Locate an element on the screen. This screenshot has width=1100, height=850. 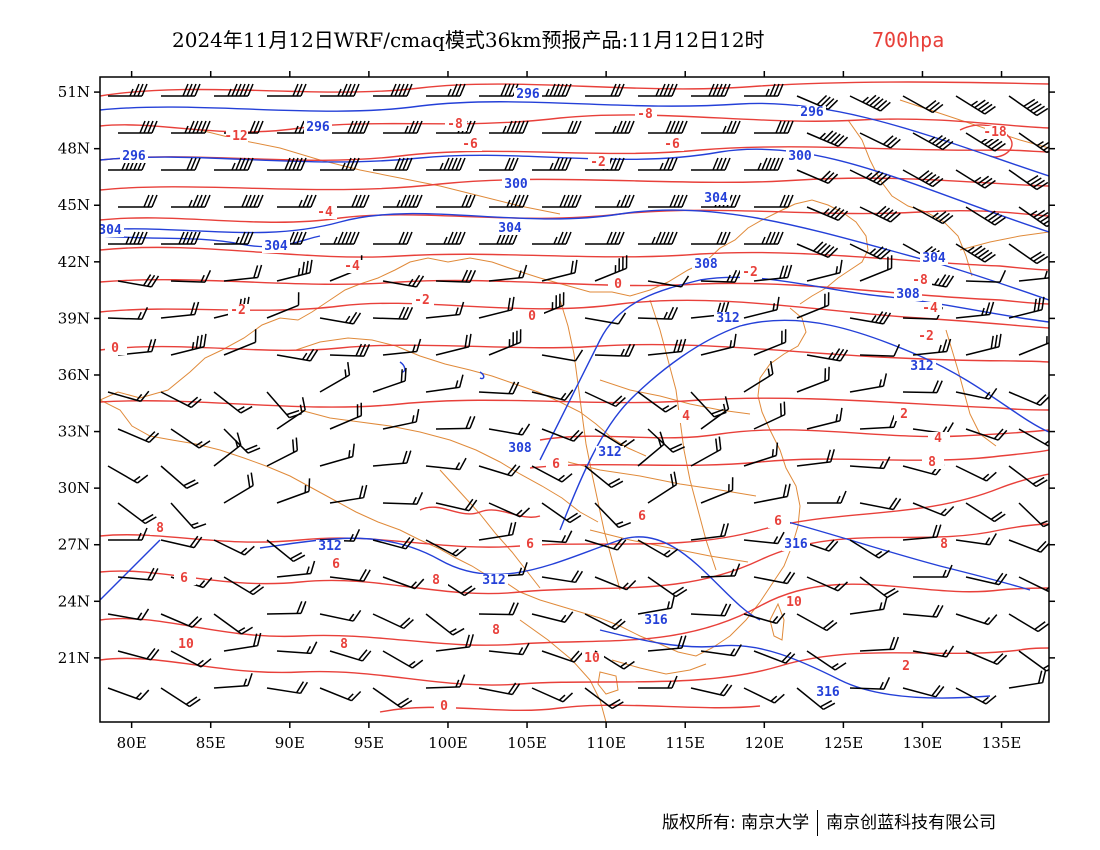
pressure-level-label: 700hpa is located at coordinates (908, 40).